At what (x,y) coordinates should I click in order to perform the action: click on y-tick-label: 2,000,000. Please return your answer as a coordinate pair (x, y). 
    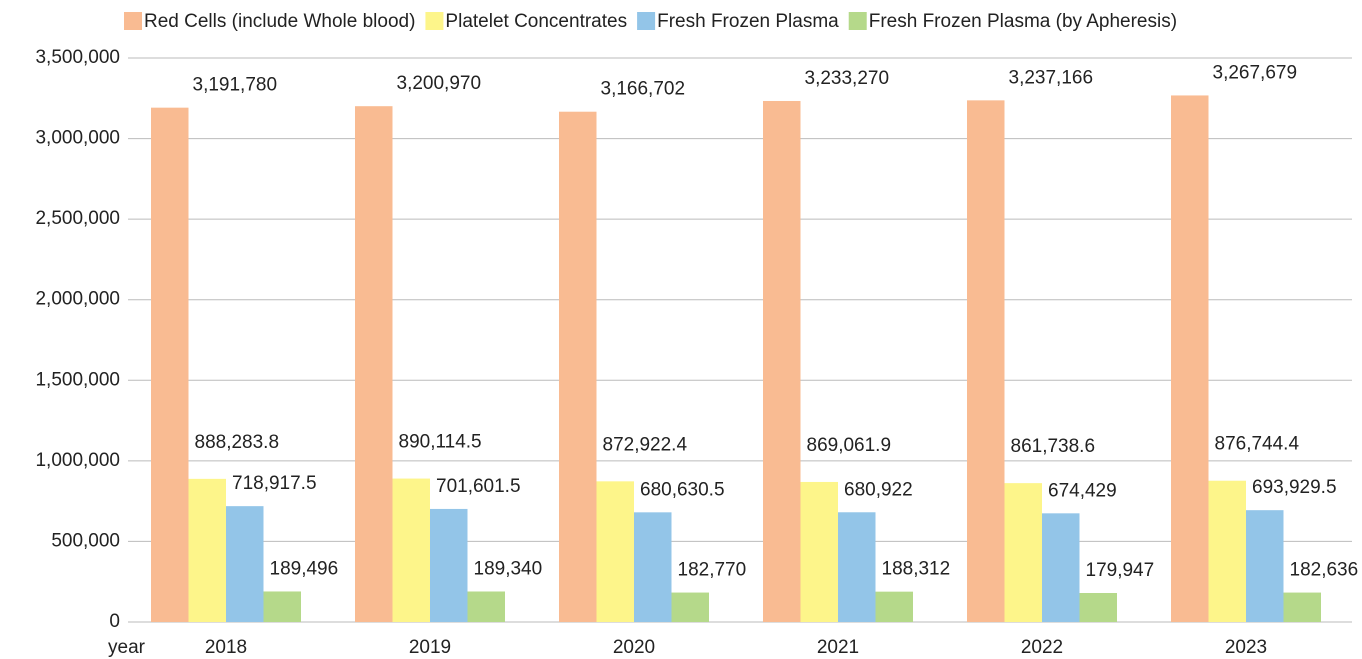
    Looking at the image, I should click on (77, 299).